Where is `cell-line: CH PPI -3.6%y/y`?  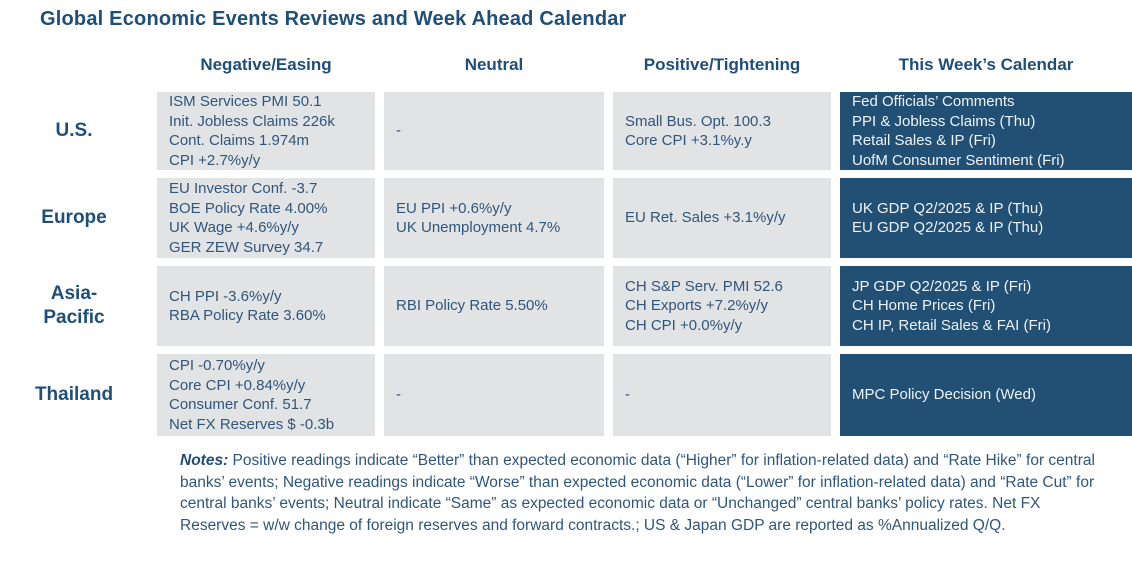 cell-line: CH PPI -3.6%y/y is located at coordinates (225, 296).